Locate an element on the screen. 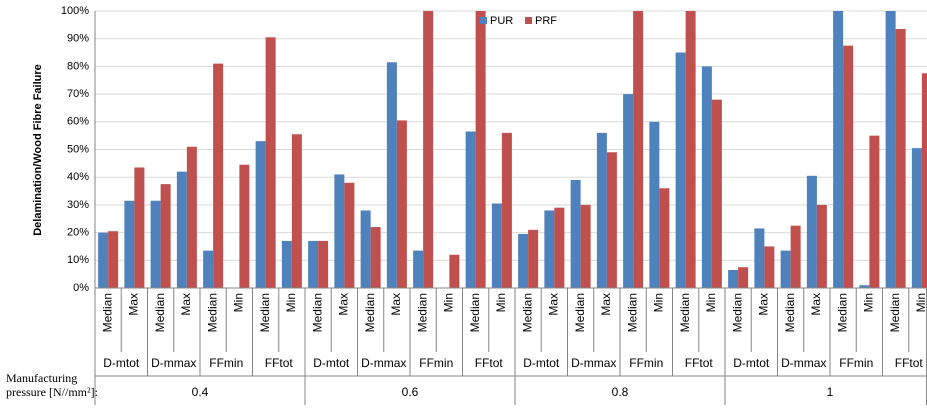  y-tick-label: 50% is located at coordinates (78, 149).